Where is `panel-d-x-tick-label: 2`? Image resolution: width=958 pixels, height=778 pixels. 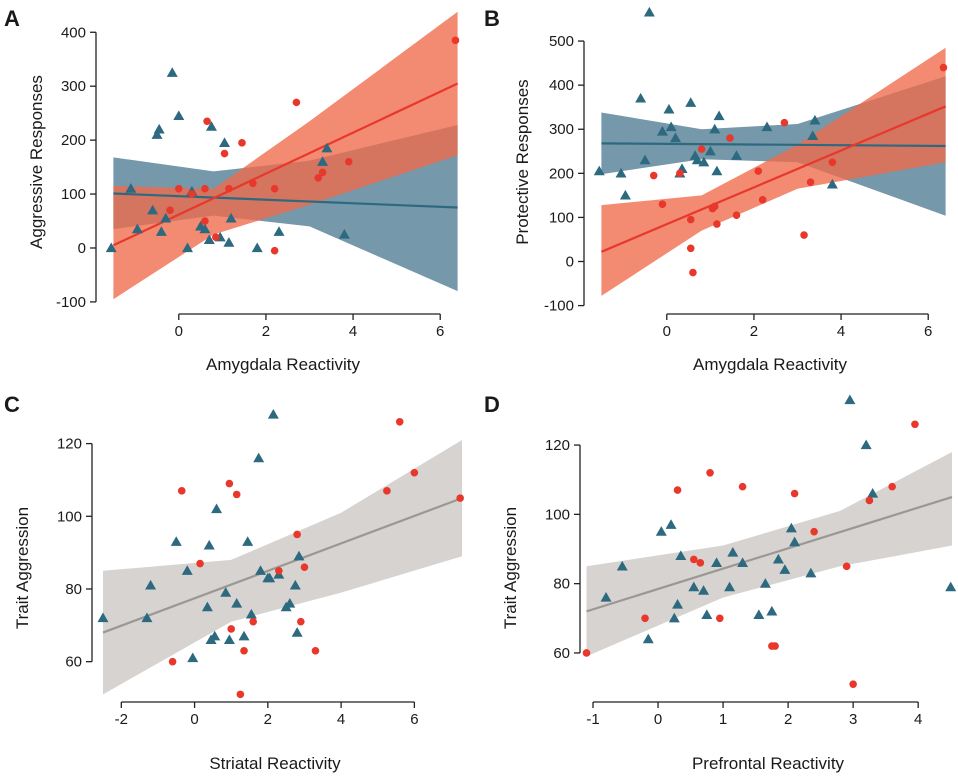
panel-d-x-tick-label: 2 is located at coordinates (788, 719).